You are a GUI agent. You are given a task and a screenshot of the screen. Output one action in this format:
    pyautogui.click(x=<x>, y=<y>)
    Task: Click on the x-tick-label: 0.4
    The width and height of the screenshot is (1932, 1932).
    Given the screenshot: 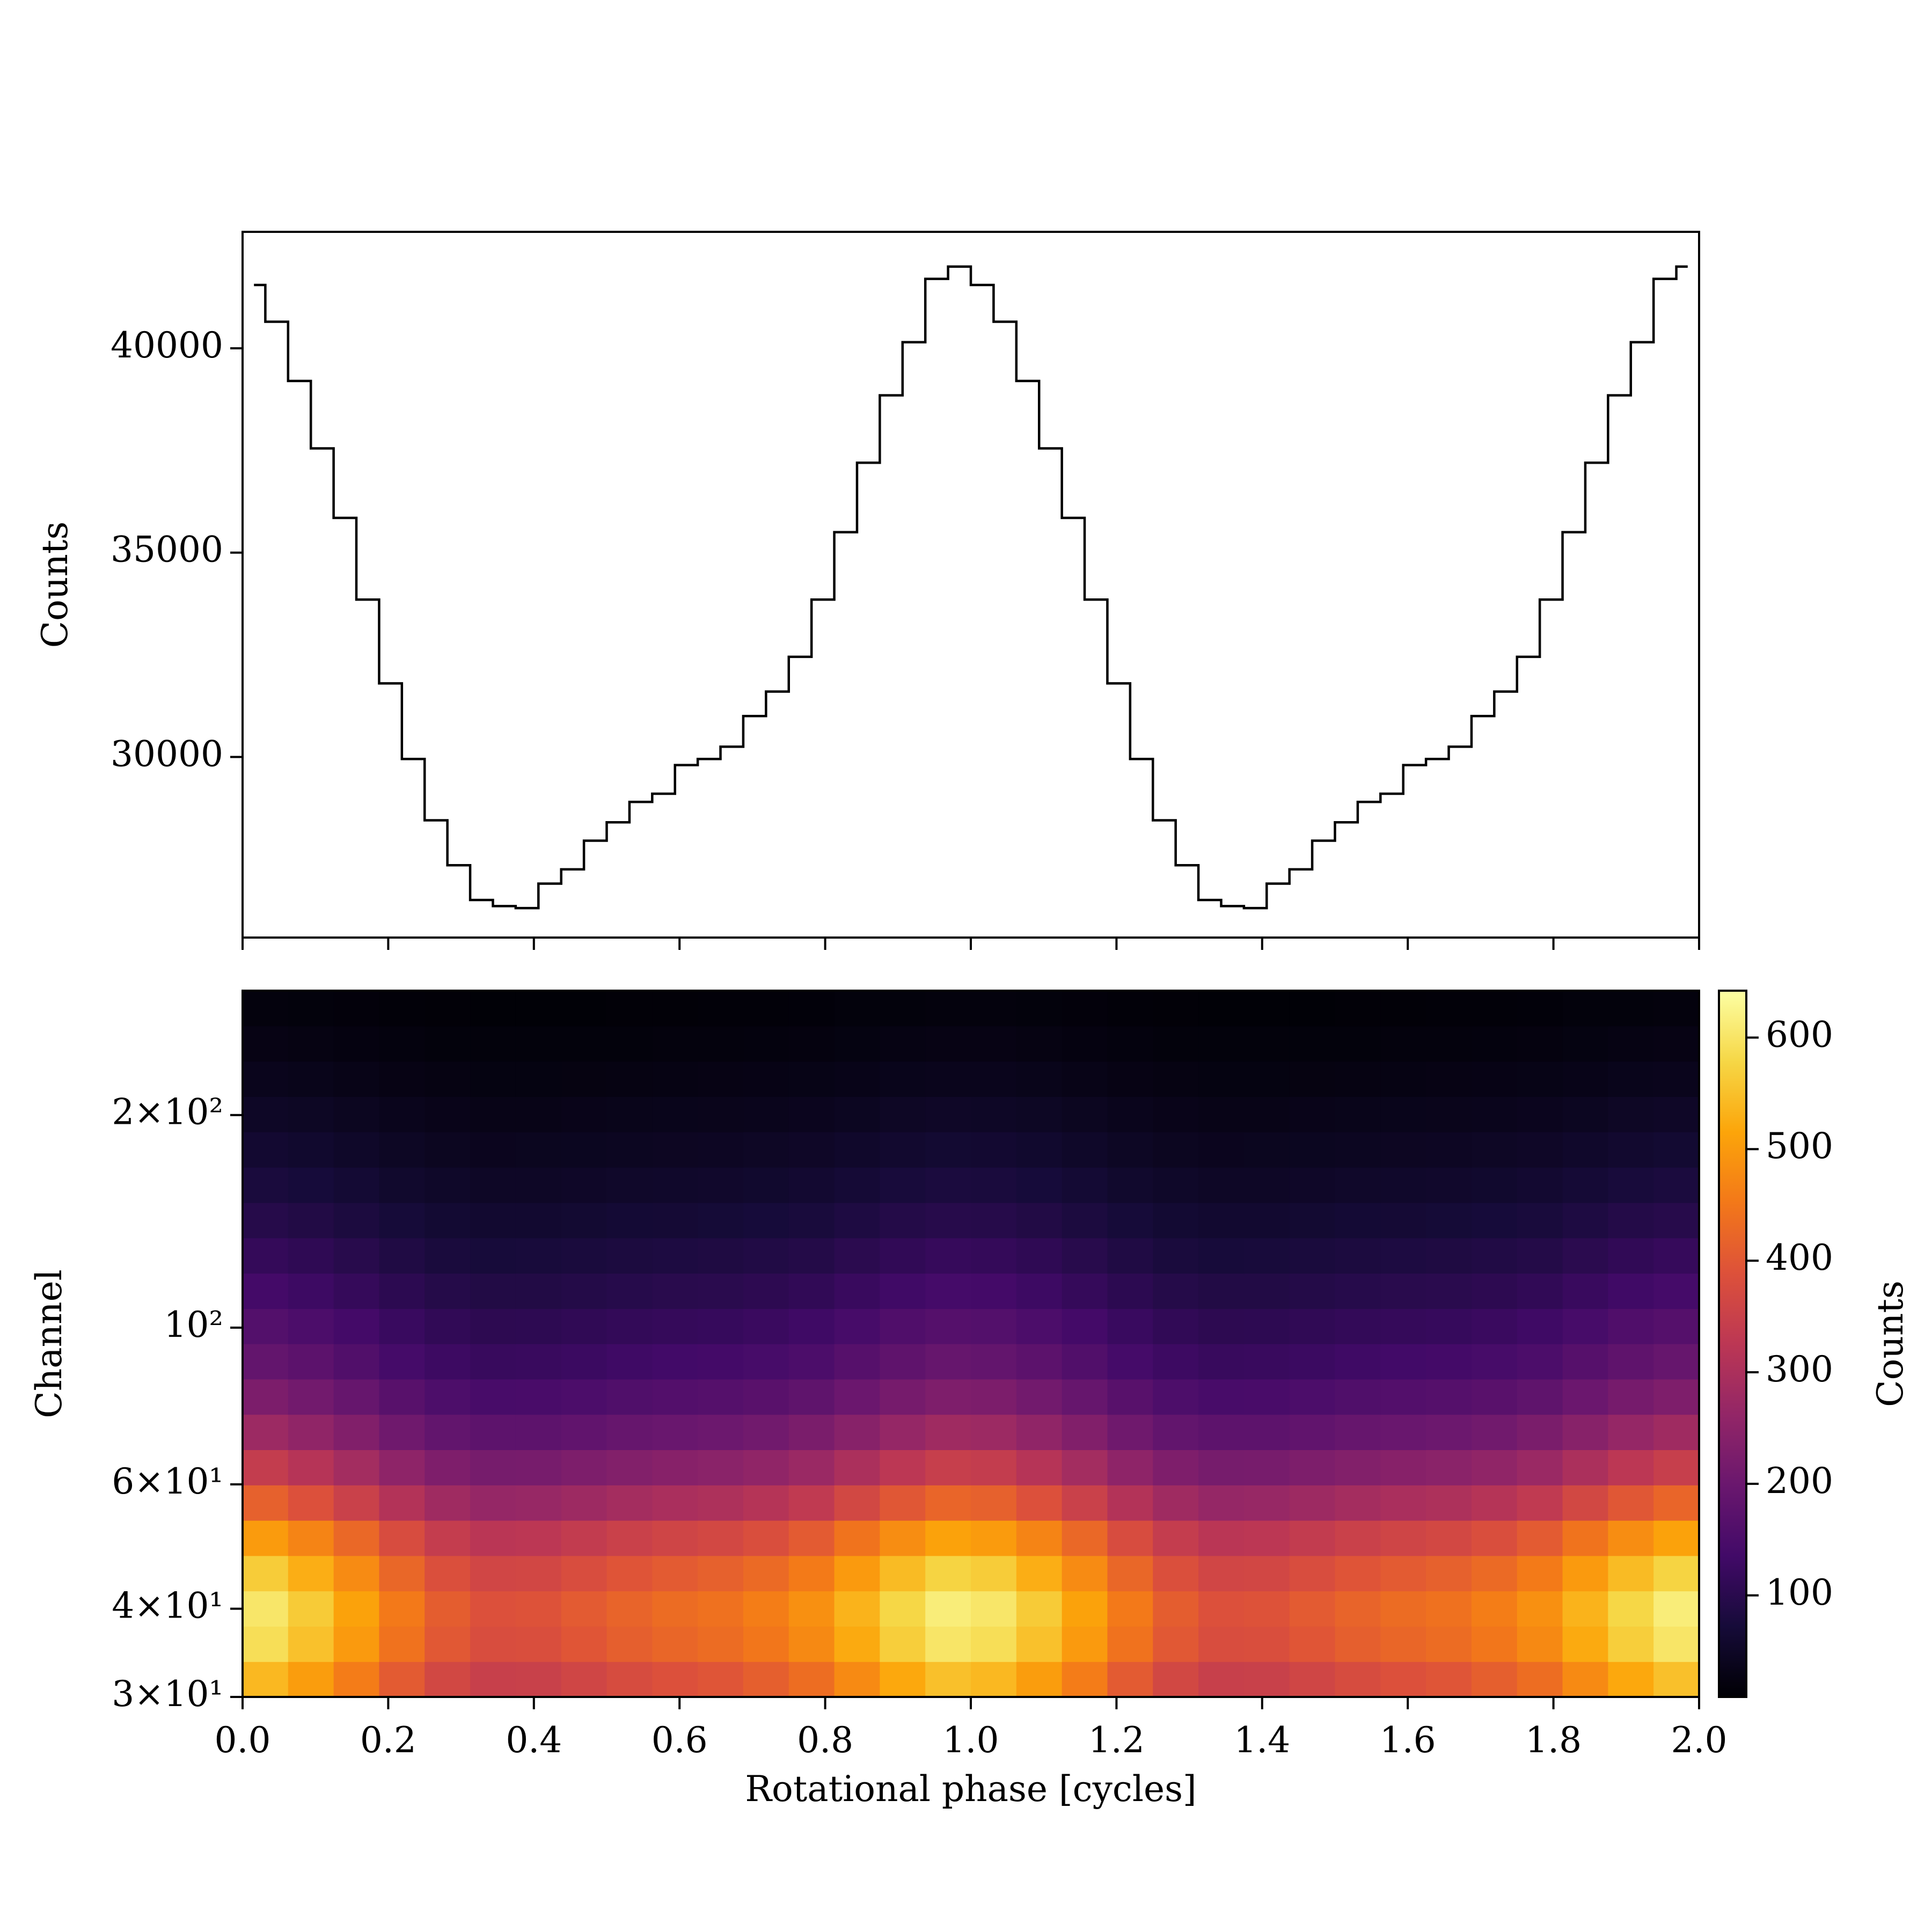 What is the action you would take?
    pyautogui.click(x=534, y=1740)
    